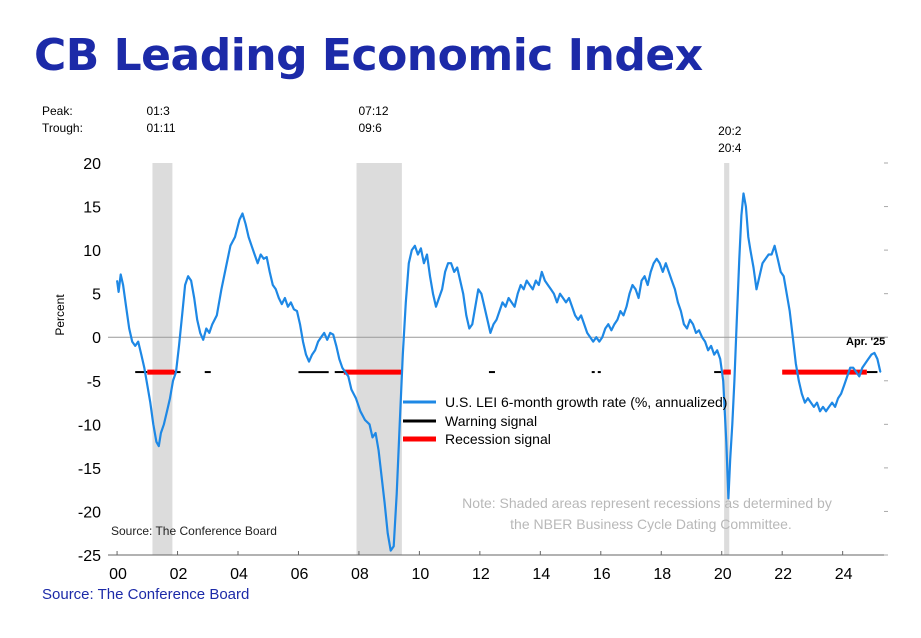  What do you see at coordinates (89, 469) in the screenshot?
I see `y-tick-label: -15` at bounding box center [89, 469].